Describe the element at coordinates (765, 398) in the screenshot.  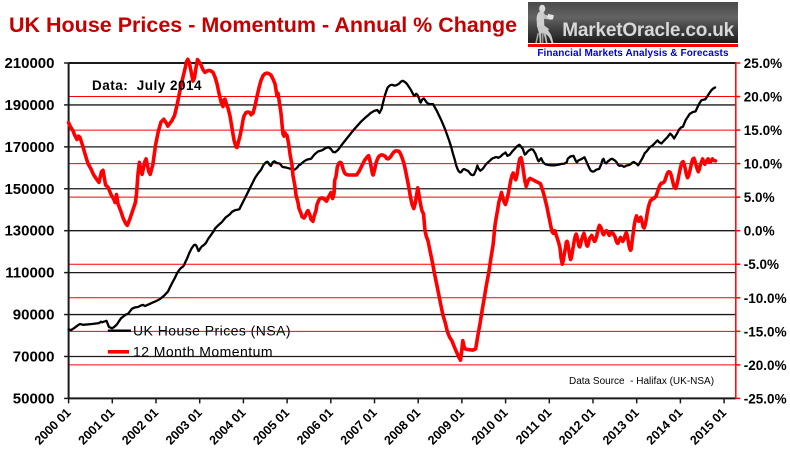
I see `svg-text: -25.0%` at that location.